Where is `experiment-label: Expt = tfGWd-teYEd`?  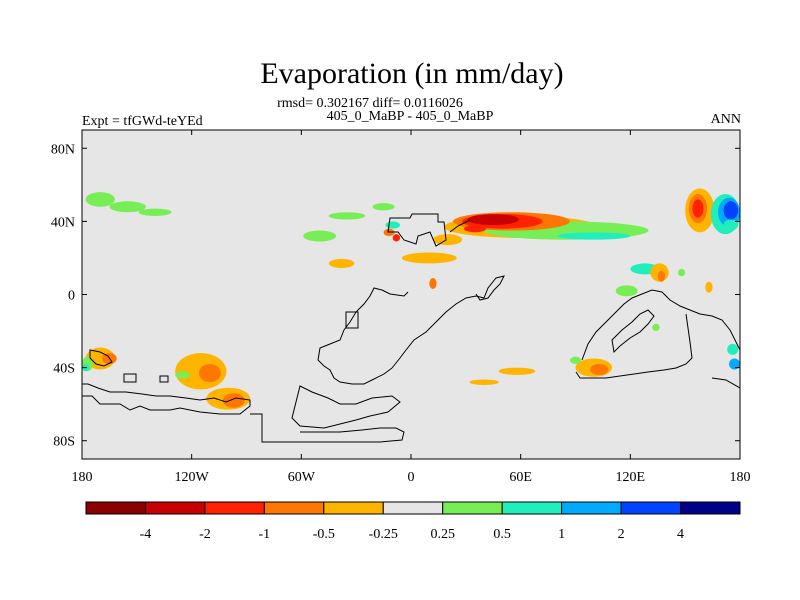 experiment-label: Expt = tfGWd-teYEd is located at coordinates (142, 121).